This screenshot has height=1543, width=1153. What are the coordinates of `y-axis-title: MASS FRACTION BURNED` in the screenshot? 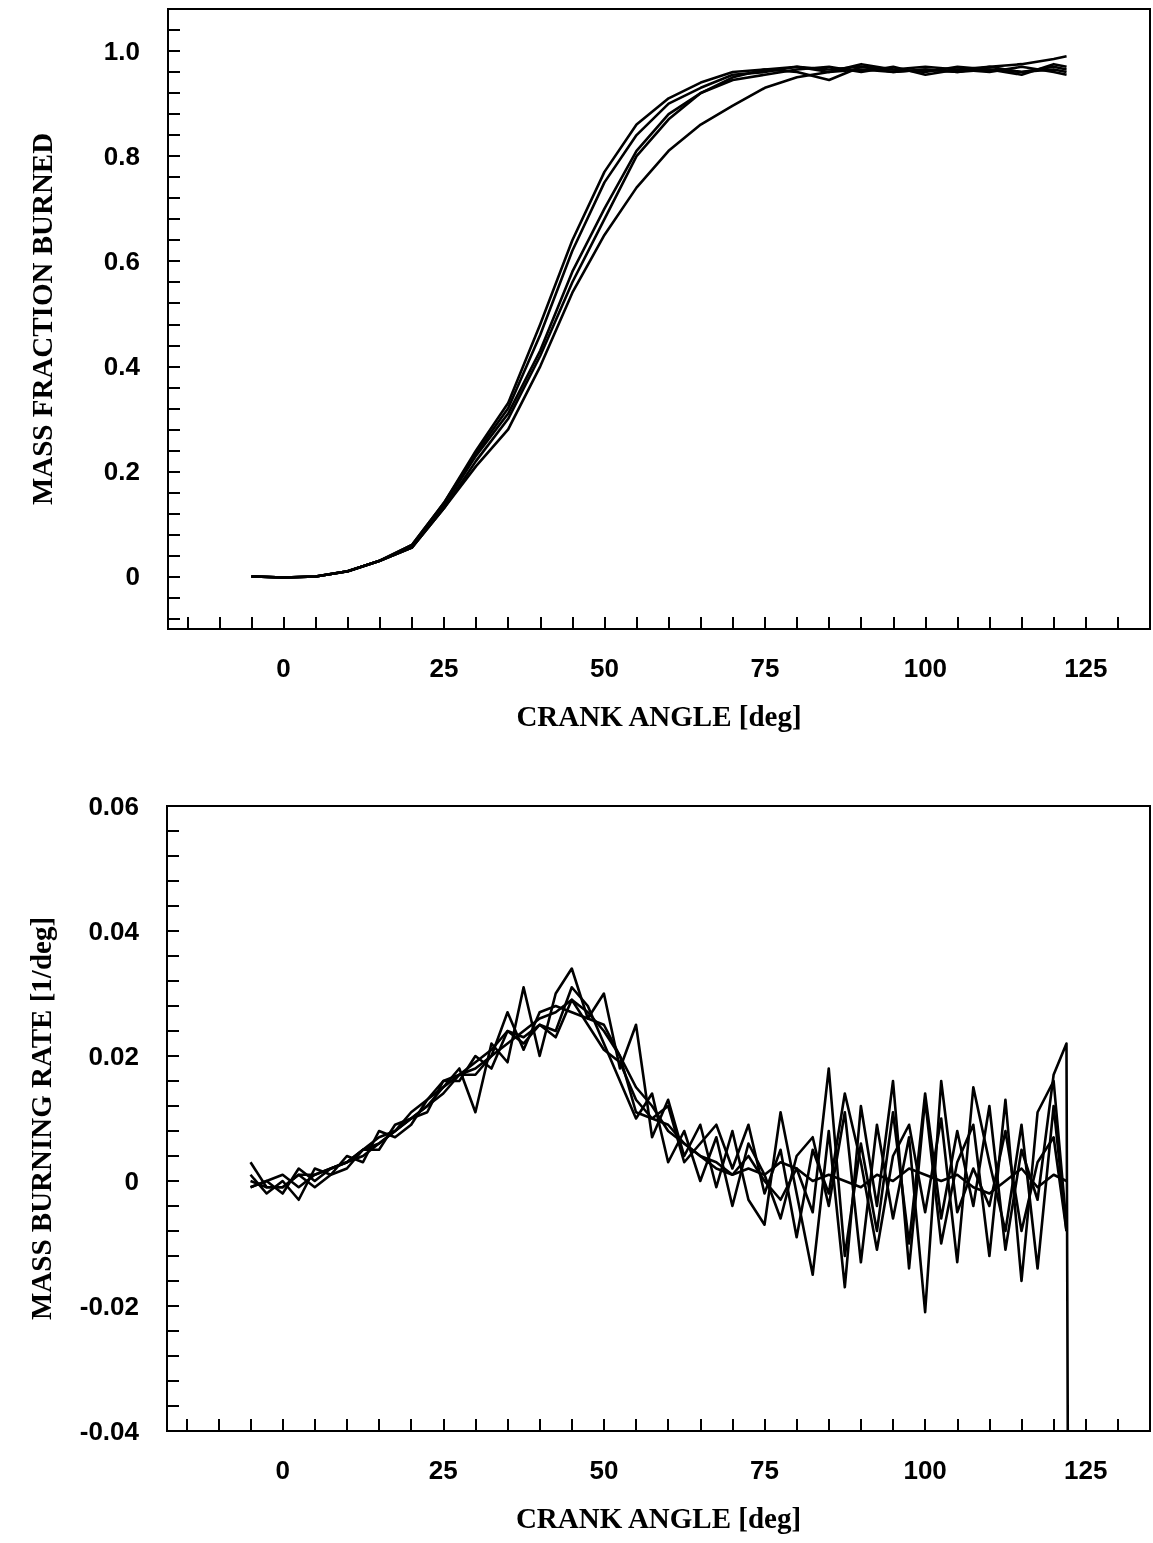 It's located at (41, 319).